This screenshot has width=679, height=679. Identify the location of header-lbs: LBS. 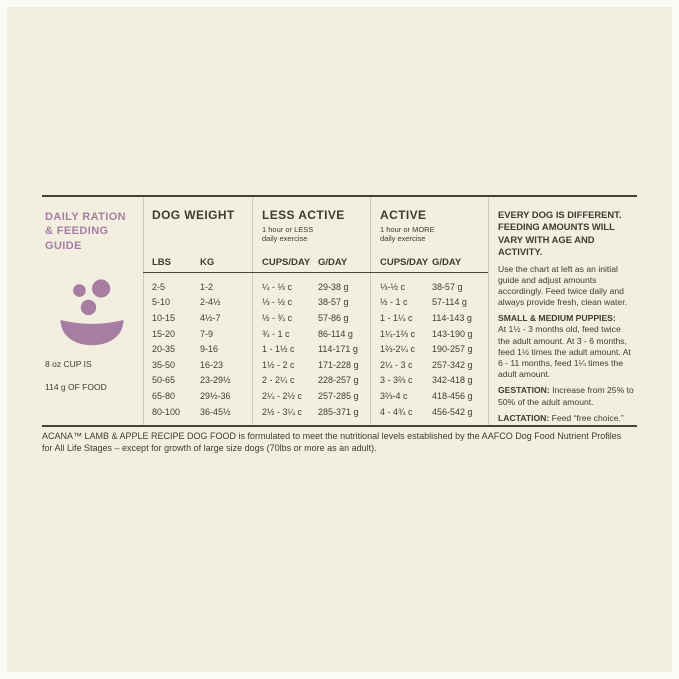
(161, 262).